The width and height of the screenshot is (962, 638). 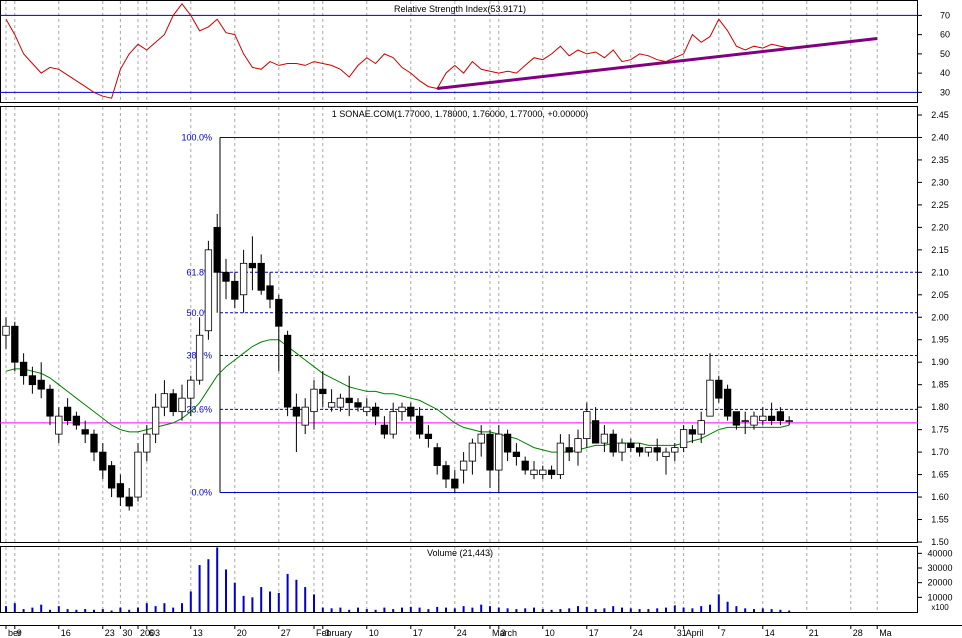 What do you see at coordinates (945, 54) in the screenshot?
I see `rsi-tick-label: 50` at bounding box center [945, 54].